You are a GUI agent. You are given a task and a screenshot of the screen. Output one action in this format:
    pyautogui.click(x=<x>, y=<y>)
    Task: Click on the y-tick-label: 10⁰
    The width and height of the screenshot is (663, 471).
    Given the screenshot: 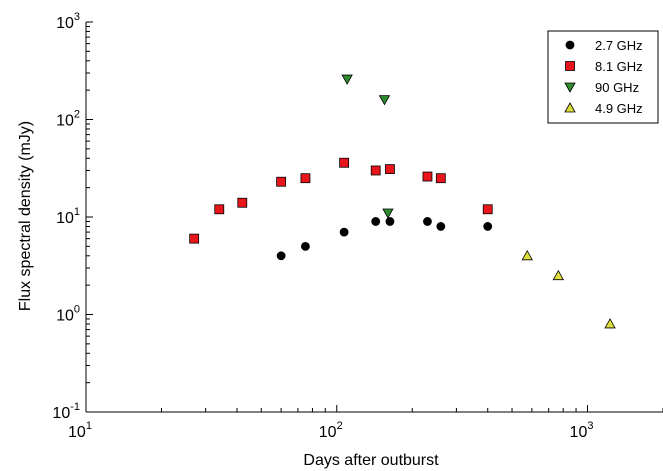 What is the action you would take?
    pyautogui.click(x=68, y=314)
    